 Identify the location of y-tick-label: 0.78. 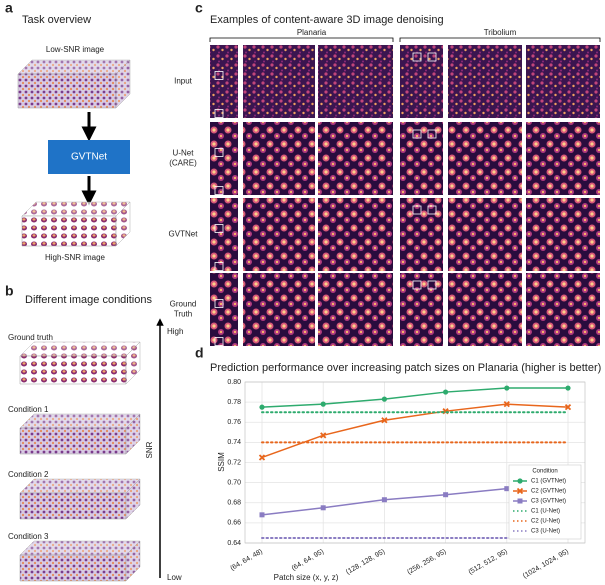
(234, 402).